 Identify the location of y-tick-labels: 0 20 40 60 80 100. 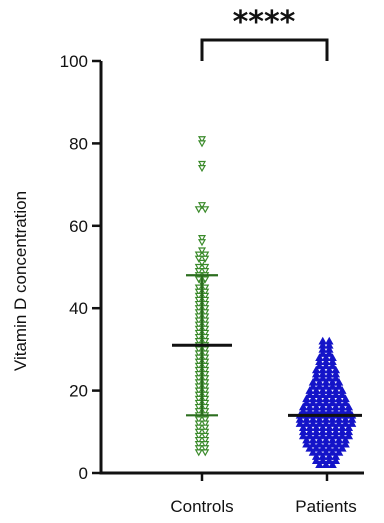
(80, 267).